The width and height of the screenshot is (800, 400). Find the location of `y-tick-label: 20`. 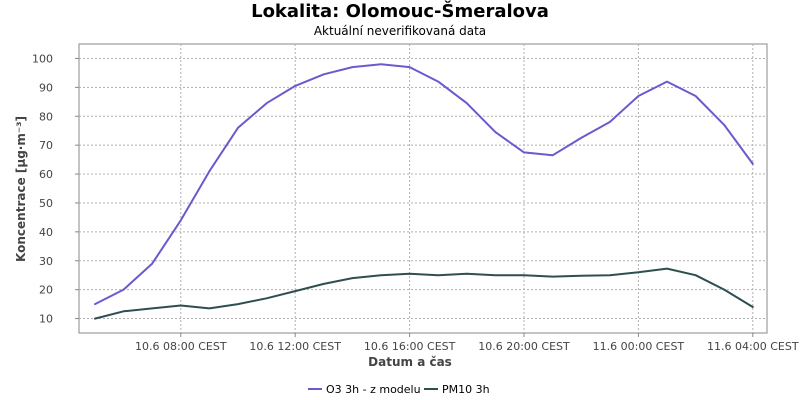

y-tick-label: 20 is located at coordinates (46, 290).